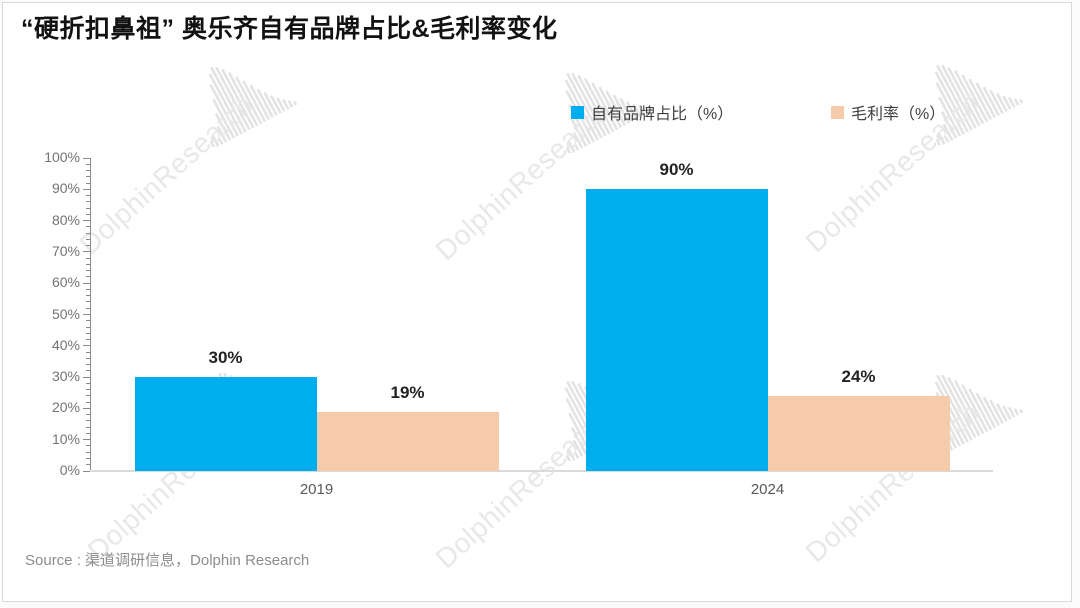  What do you see at coordinates (65, 407) in the screenshot?
I see `y-tick-label: 20%` at bounding box center [65, 407].